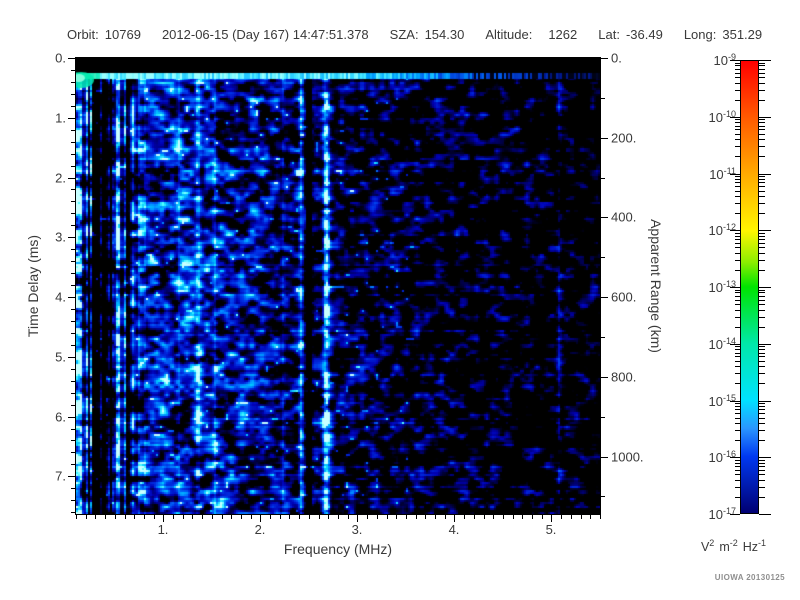  What do you see at coordinates (60, 476) in the screenshot?
I see `y-left-tick-label: 7.` at bounding box center [60, 476].